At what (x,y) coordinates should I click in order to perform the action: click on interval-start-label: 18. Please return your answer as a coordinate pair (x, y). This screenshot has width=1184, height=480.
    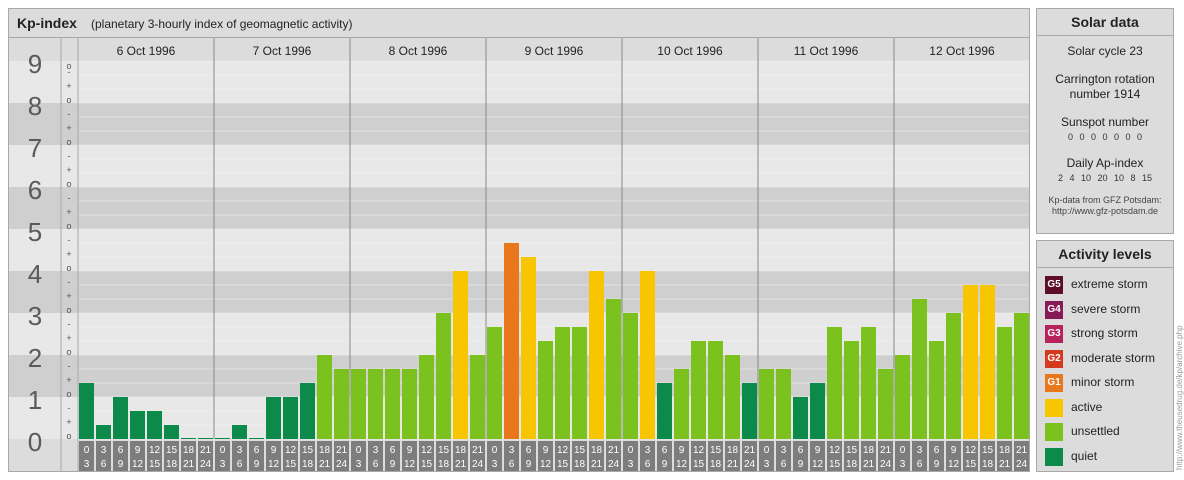
    Looking at the image, I should click on (461, 450).